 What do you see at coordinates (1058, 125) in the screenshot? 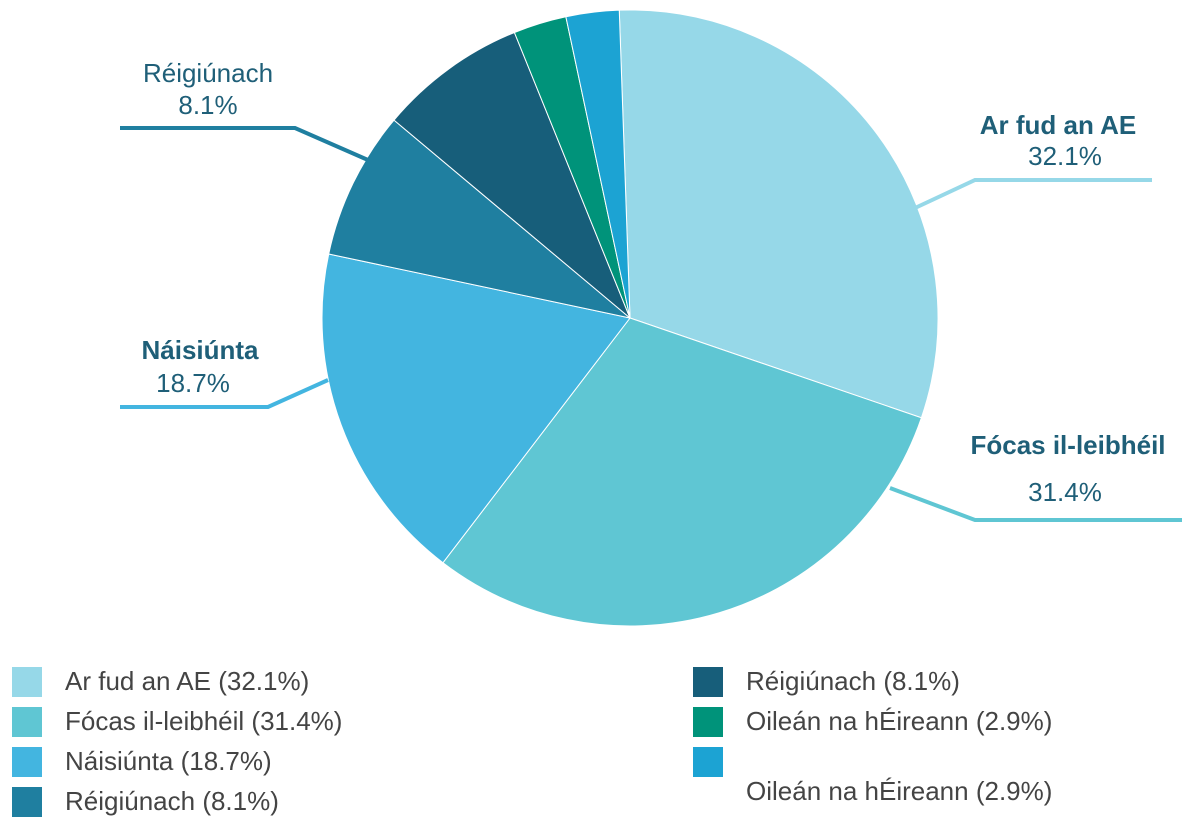
I see `callout-name: Ar fud an AE` at bounding box center [1058, 125].